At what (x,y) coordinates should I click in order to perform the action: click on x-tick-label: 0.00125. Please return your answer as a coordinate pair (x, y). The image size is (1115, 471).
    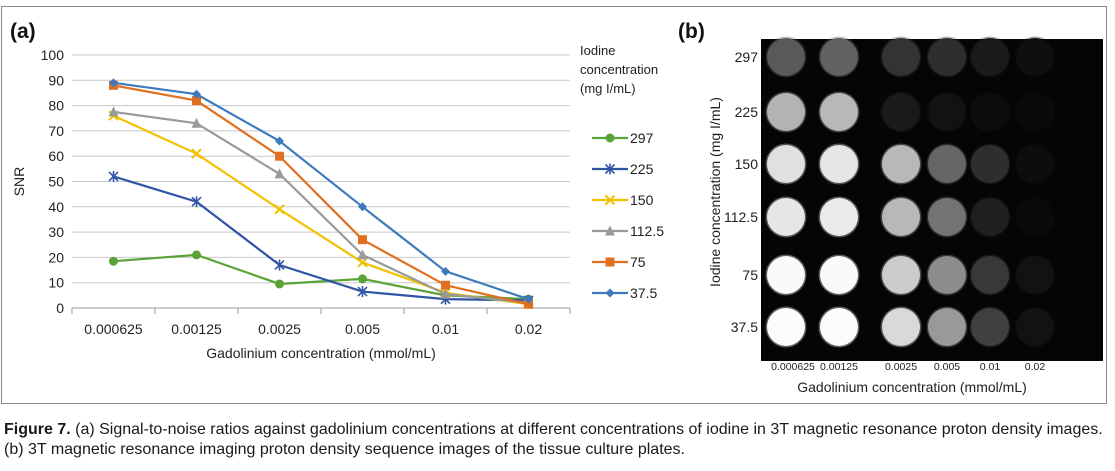
    Looking at the image, I should click on (196, 329).